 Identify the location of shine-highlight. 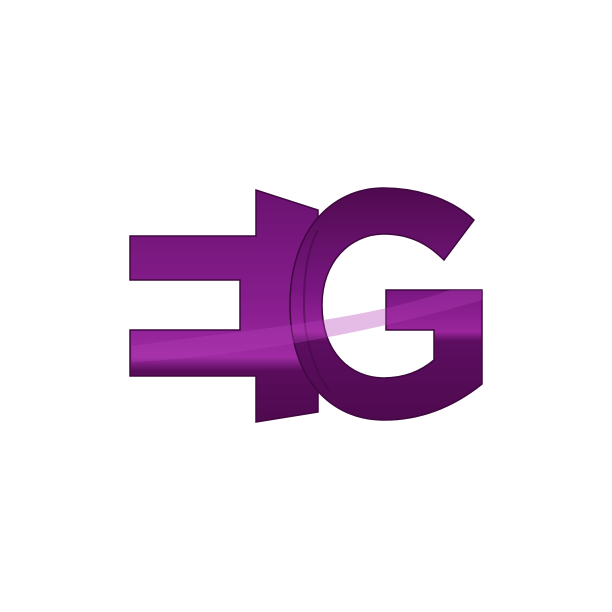
(307, 326).